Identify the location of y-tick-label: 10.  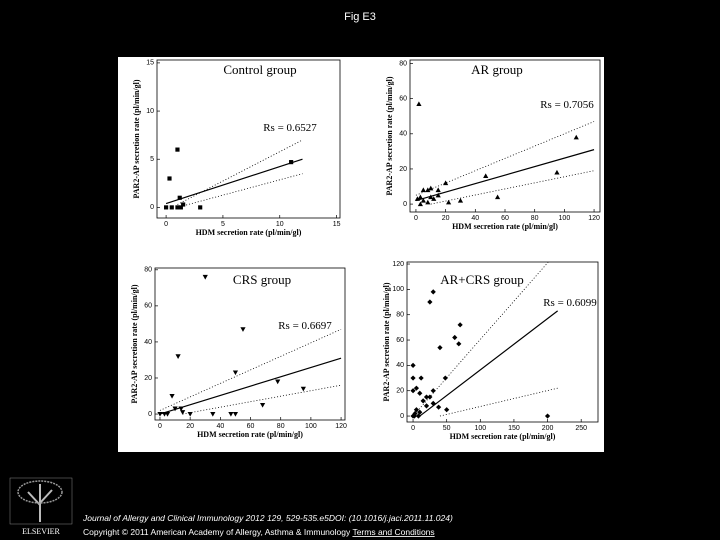
(150, 111).